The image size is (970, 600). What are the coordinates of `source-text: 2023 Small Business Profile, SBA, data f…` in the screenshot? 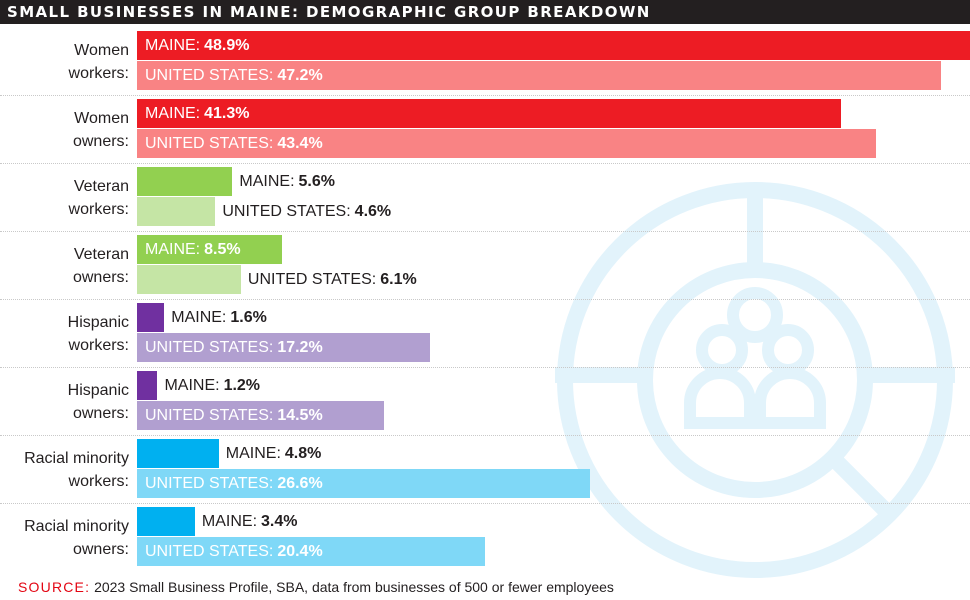 It's located at (354, 587).